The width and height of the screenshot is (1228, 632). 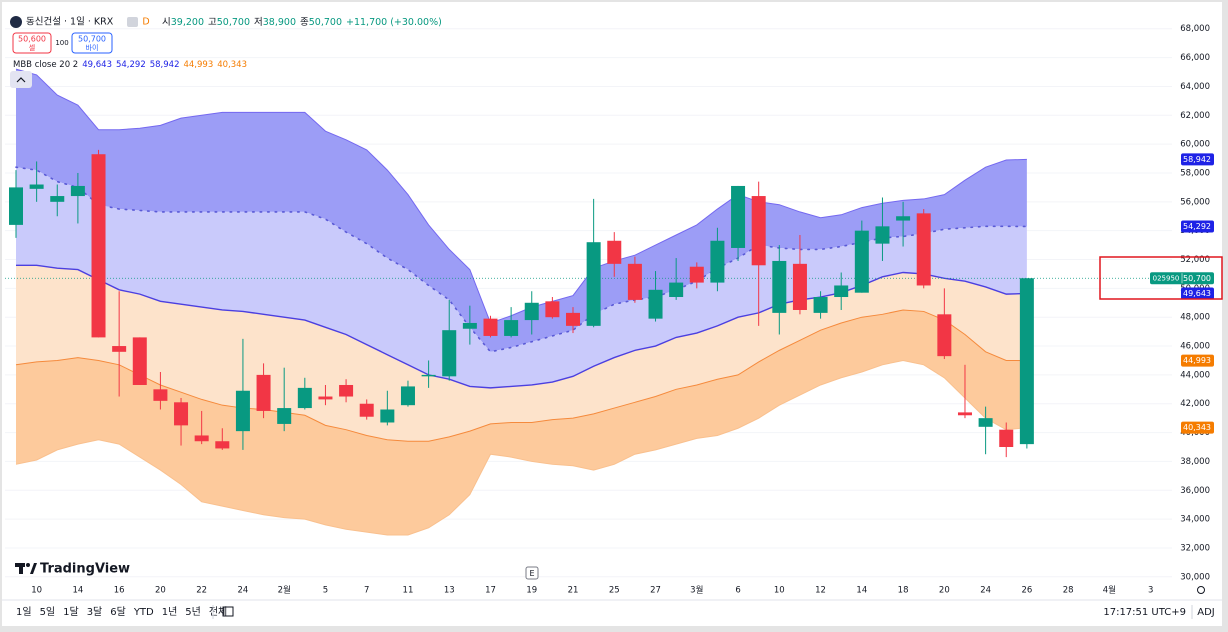 I want to click on indicator-value: 54,292, so click(x=131, y=65).